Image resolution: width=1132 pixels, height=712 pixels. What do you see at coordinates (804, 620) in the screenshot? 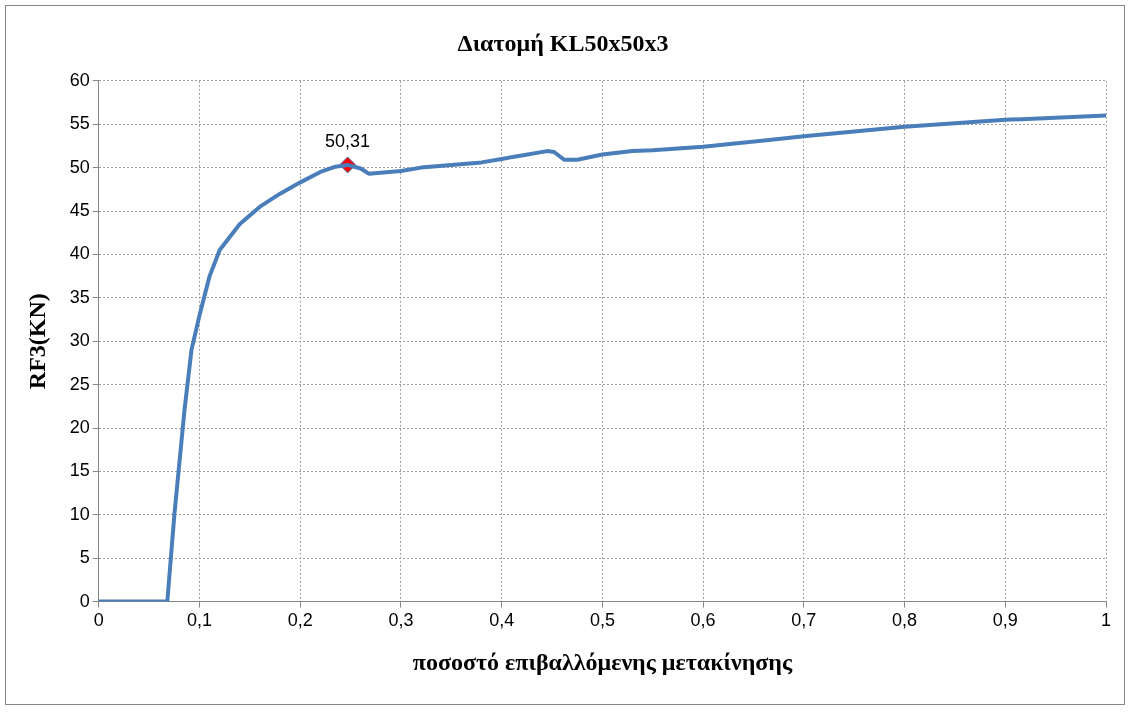
I see `x-tick-label: 0,7` at bounding box center [804, 620].